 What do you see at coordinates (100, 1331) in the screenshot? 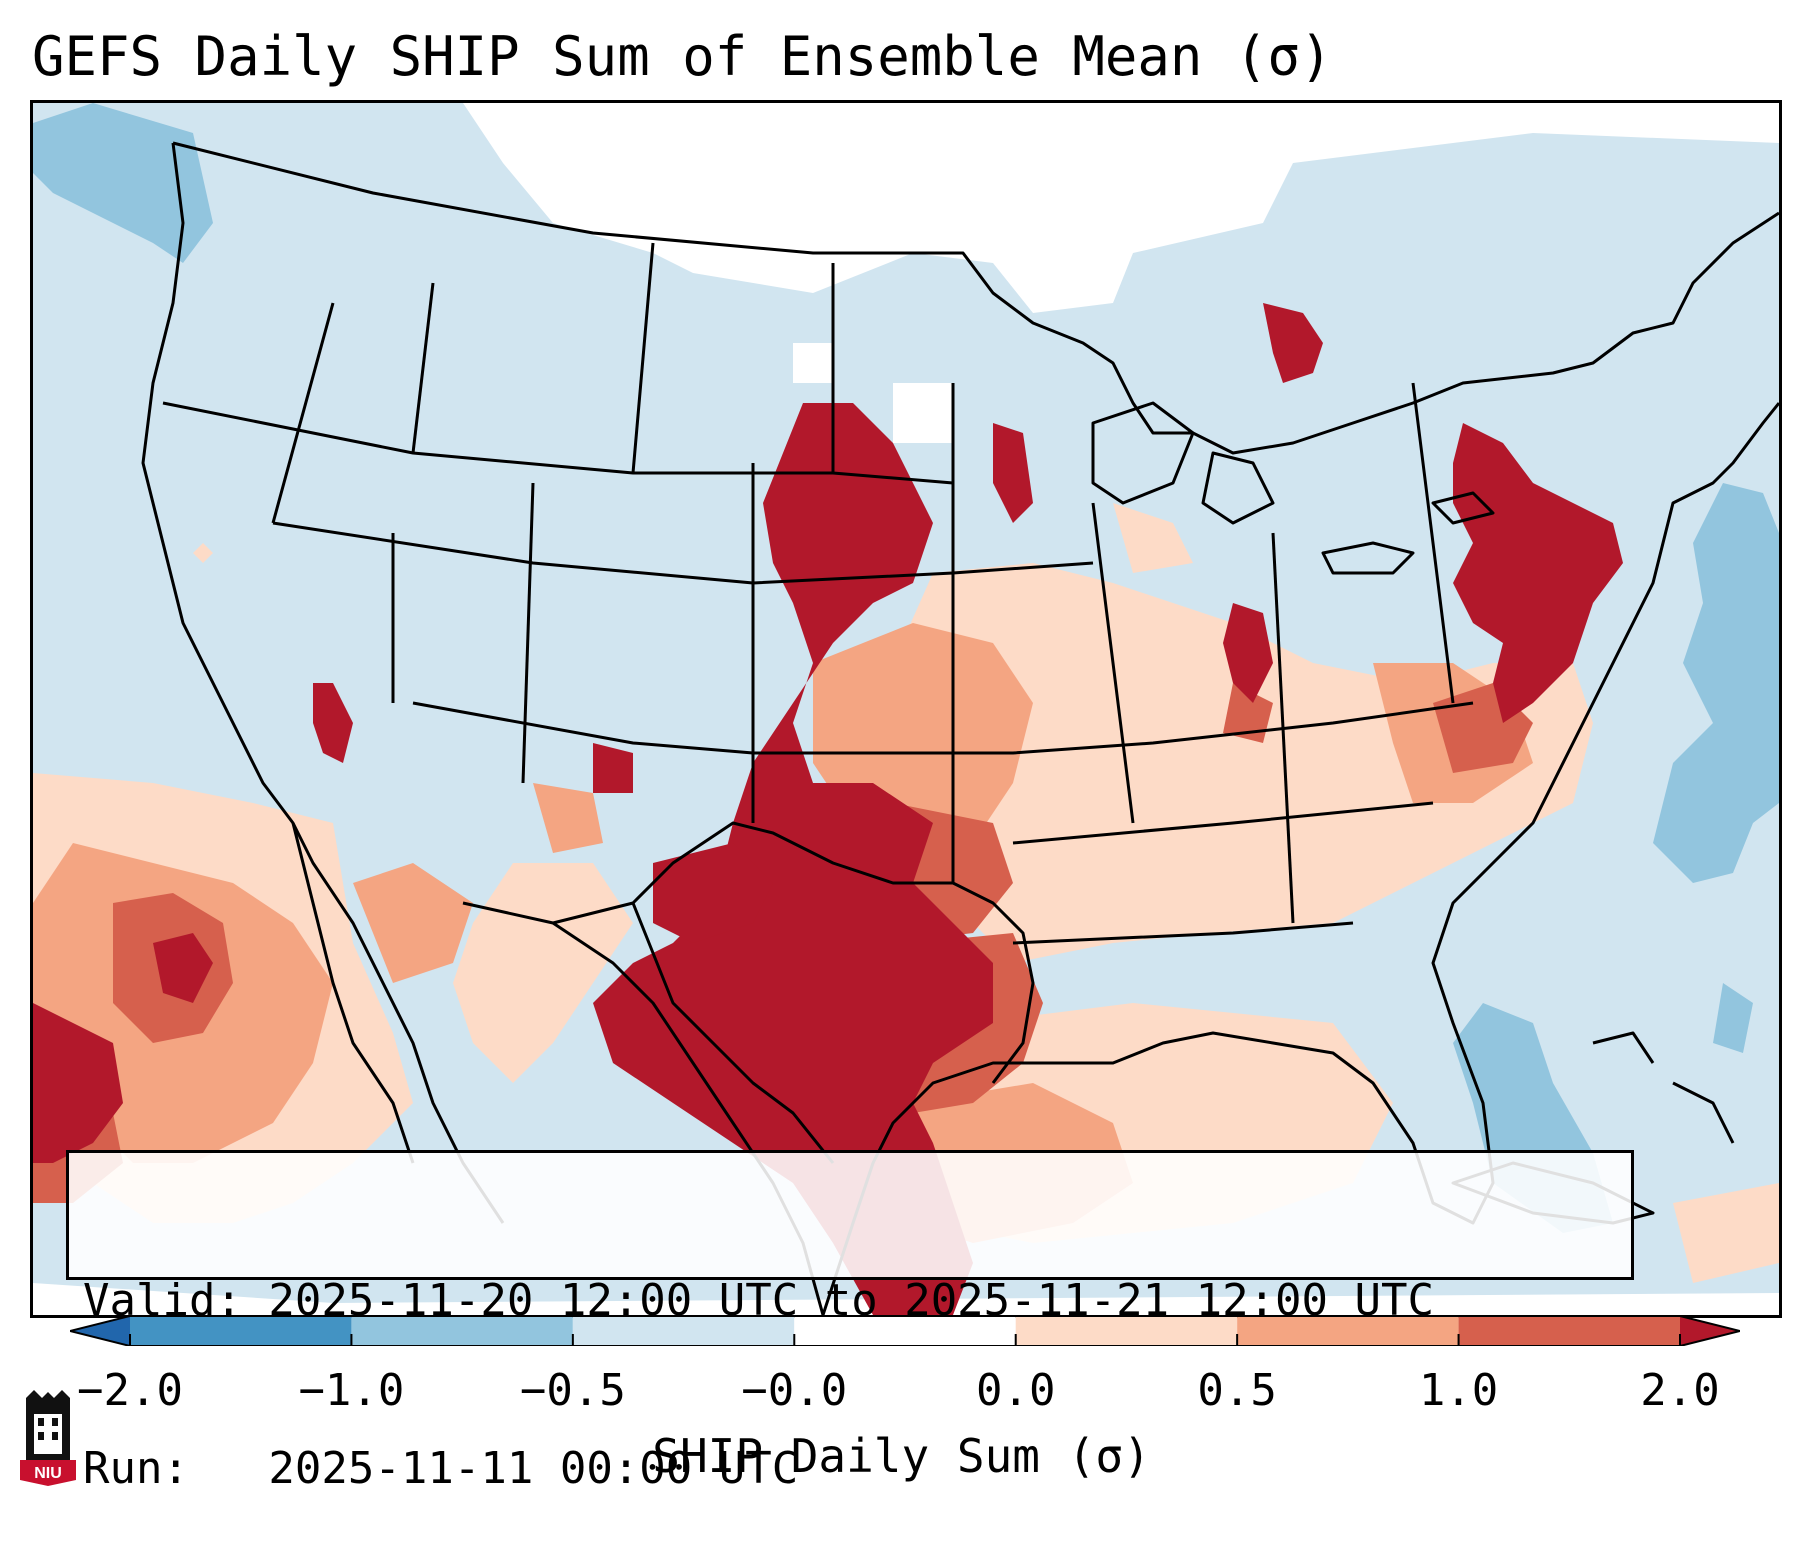
I see `colorbar-extend-low` at bounding box center [100, 1331].